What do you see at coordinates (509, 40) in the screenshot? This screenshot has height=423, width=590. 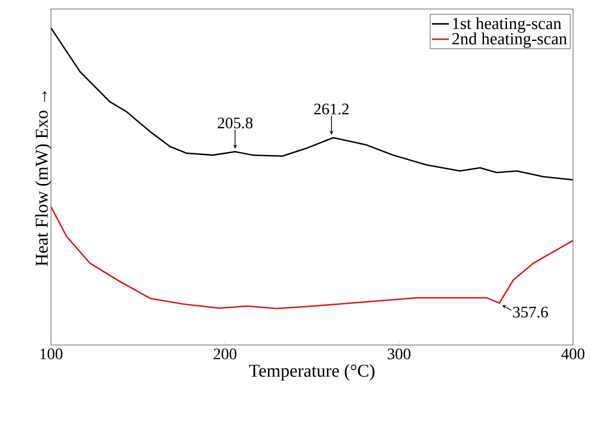 I see `legend-label: 2nd heating-scan` at bounding box center [509, 40].